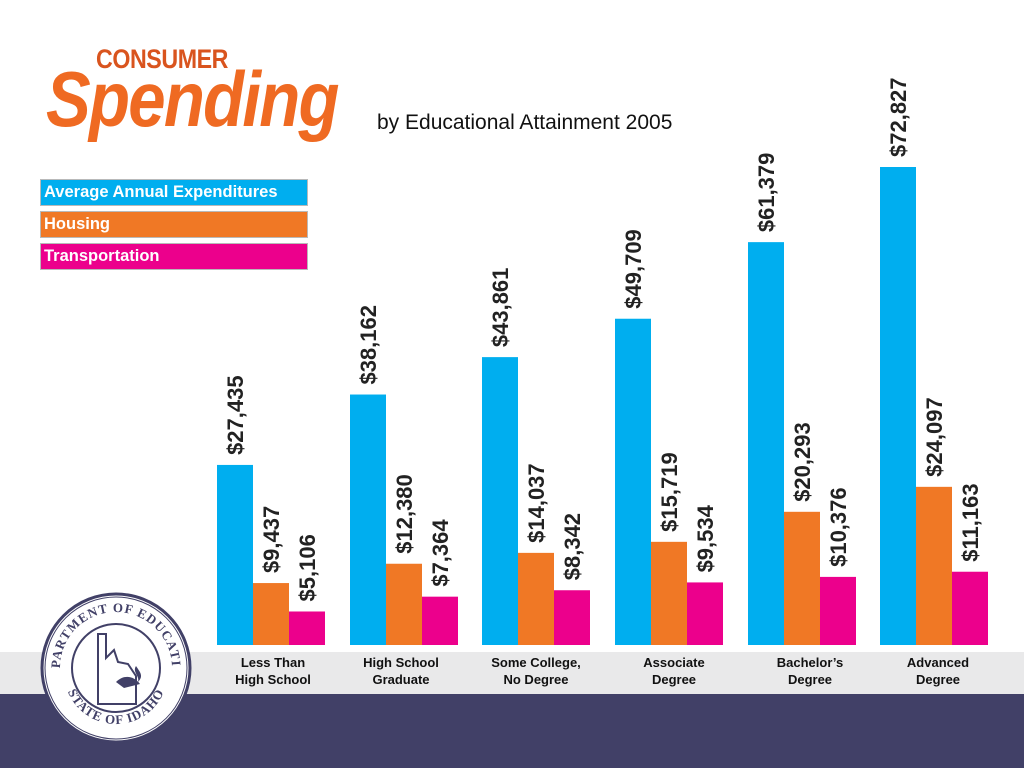 The height and width of the screenshot is (768, 1024). I want to click on legend-item-average-annual-expenditures: Average Annual Expenditures, so click(174, 192).